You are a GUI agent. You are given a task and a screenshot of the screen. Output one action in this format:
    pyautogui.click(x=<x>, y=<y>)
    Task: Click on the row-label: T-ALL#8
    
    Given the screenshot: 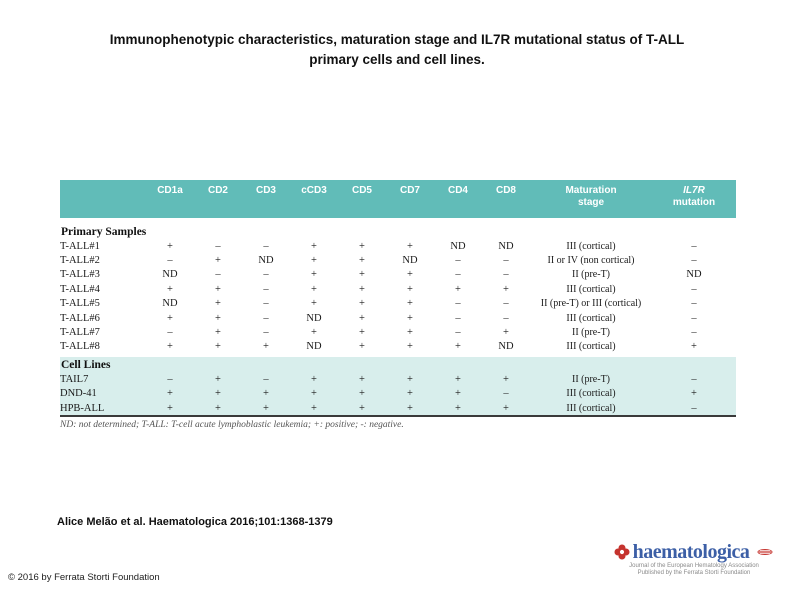 What is the action you would take?
    pyautogui.click(x=80, y=347)
    